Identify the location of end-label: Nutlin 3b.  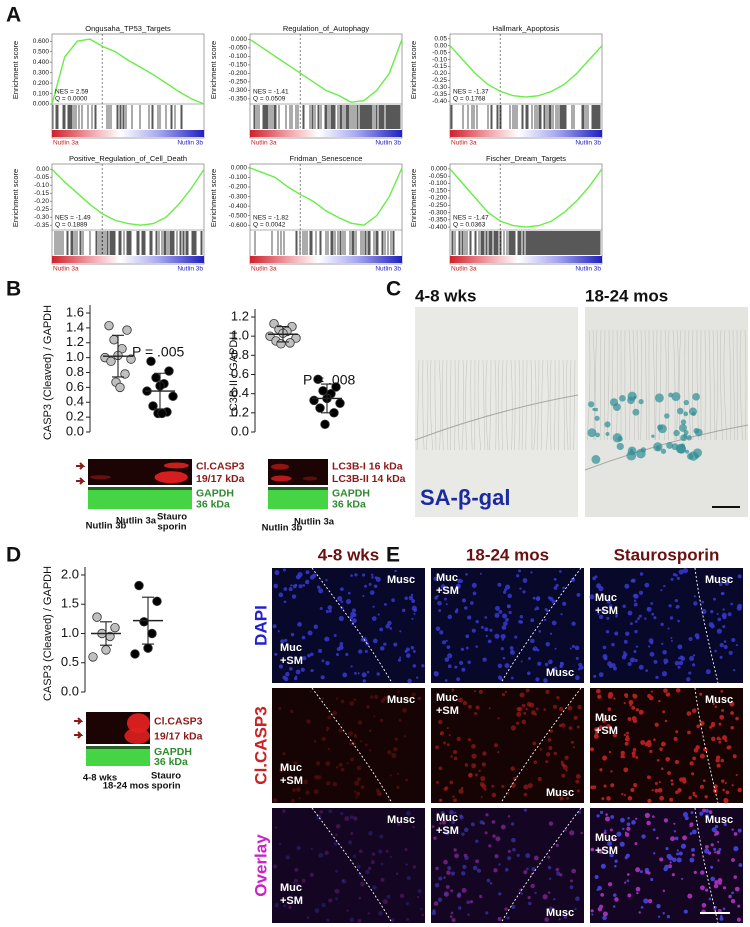
(588, 269).